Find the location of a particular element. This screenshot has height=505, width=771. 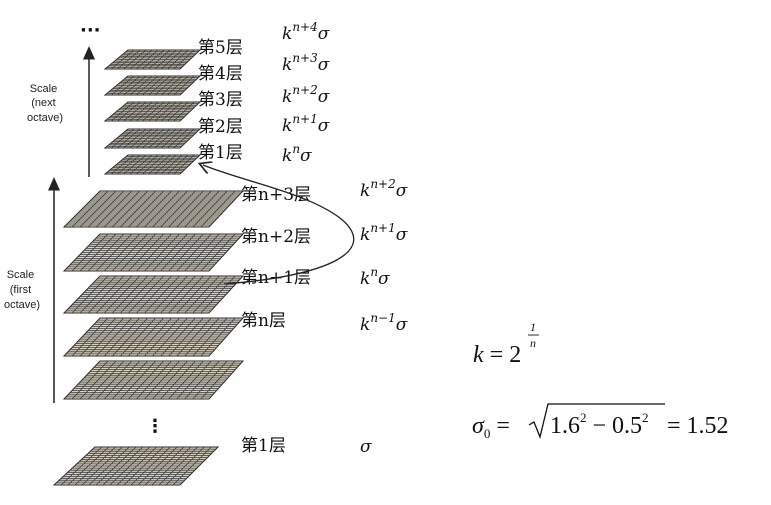

next-octave-layer-3: 第3层 kn+2σ is located at coordinates (264, 96).